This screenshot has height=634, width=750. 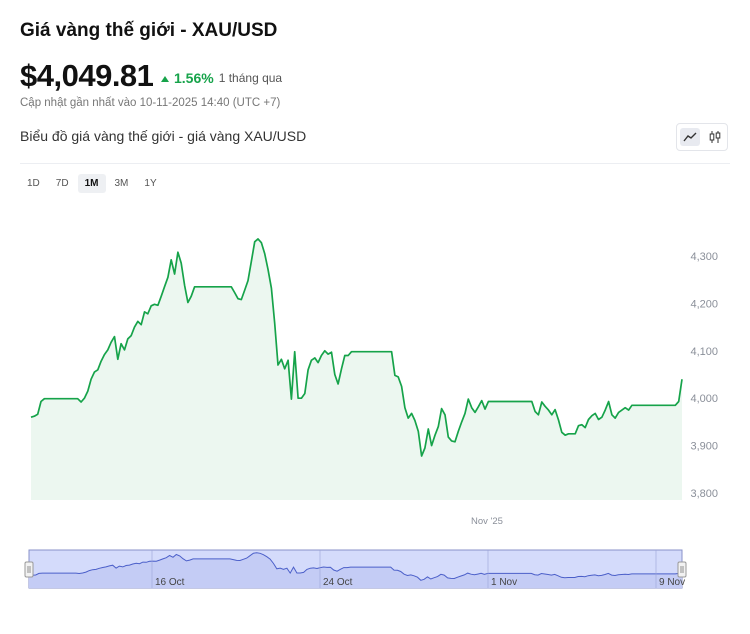 I want to click on arrow-up-icon, so click(x=165, y=79).